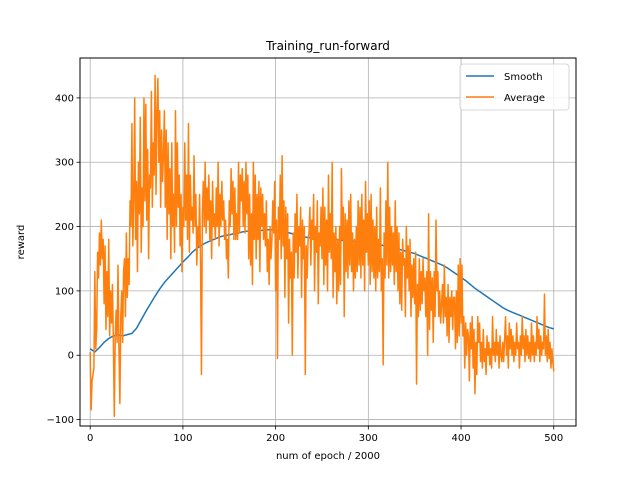  Describe the element at coordinates (90, 438) in the screenshot. I see `x-tick-label: 0` at that location.